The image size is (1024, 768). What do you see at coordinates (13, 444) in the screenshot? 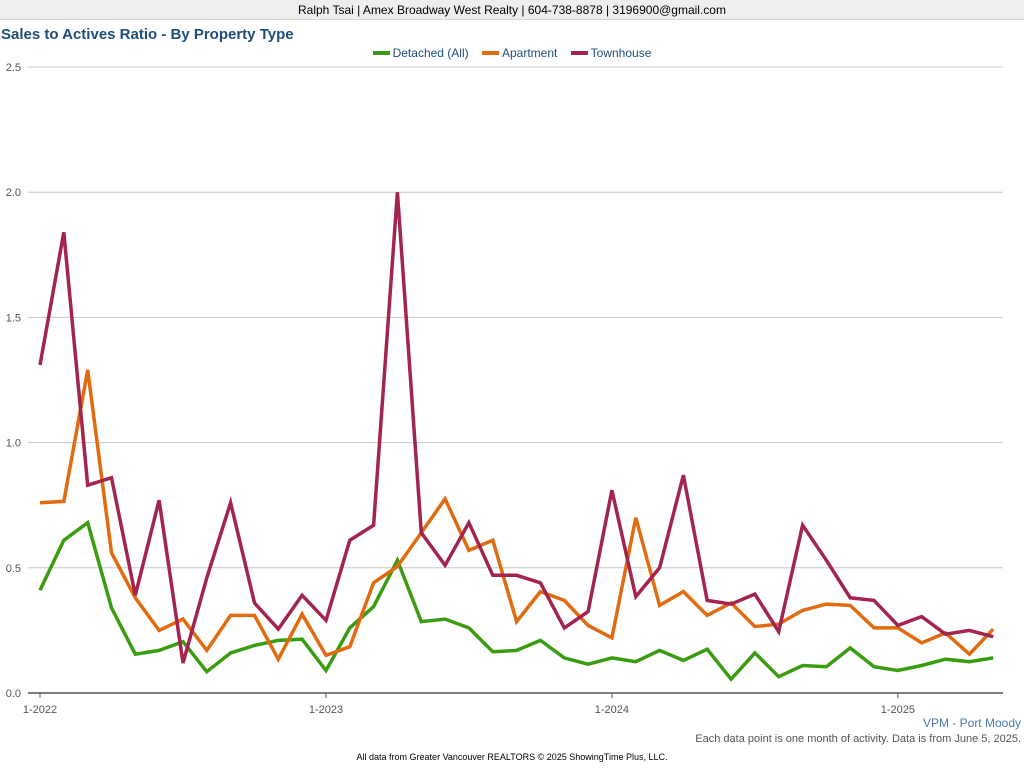
I see `y-tick-label: 1.0` at bounding box center [13, 444].